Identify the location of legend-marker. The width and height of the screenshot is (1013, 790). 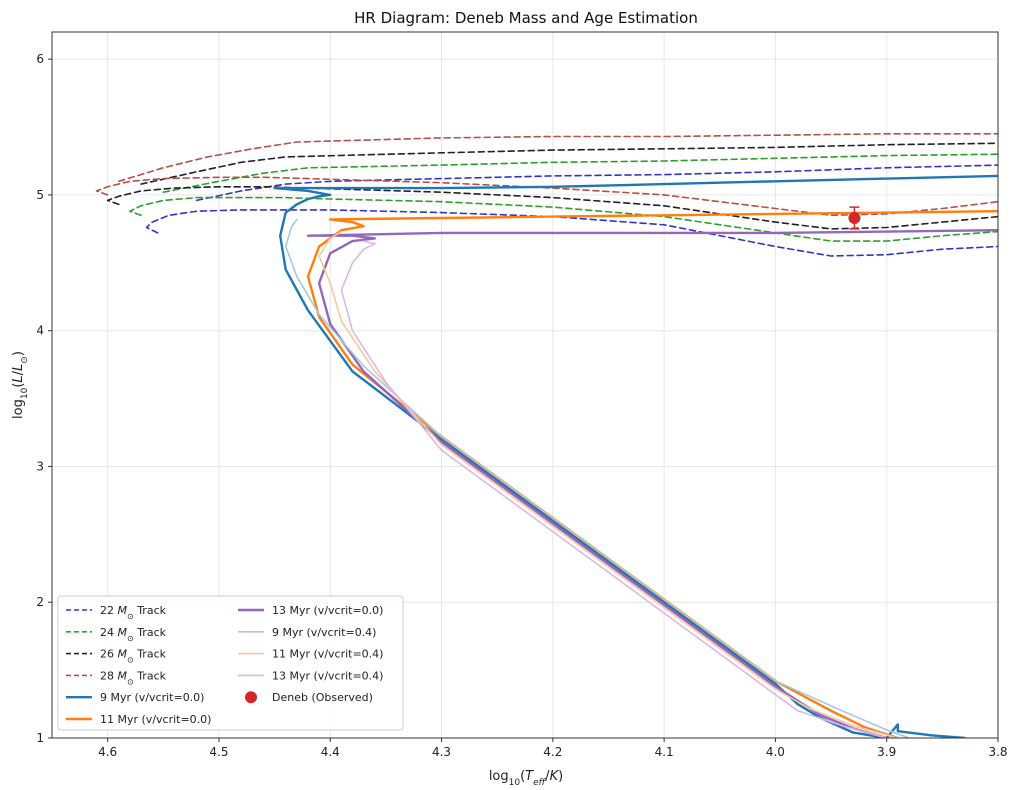
(251, 697).